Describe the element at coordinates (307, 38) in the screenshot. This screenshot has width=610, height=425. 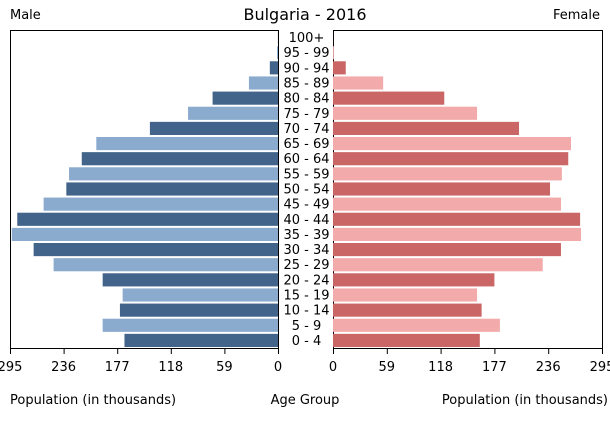
I see `age-group-tick-label: 100+` at that location.